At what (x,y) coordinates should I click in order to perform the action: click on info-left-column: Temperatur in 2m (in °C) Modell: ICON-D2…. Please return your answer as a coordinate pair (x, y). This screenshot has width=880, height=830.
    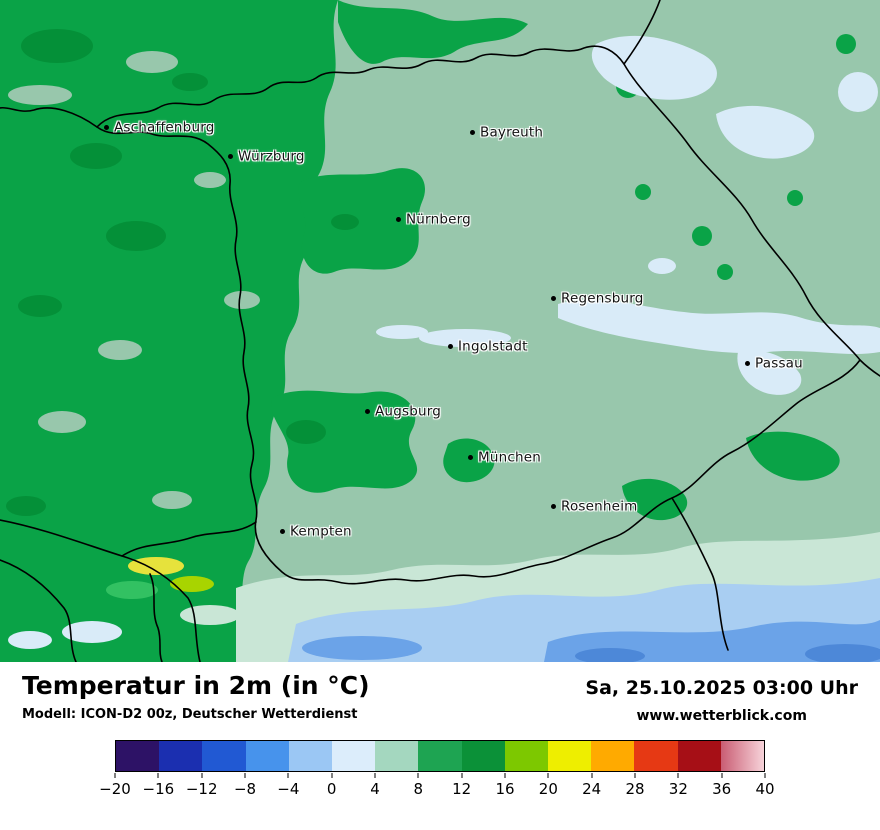
    Looking at the image, I should click on (196, 696).